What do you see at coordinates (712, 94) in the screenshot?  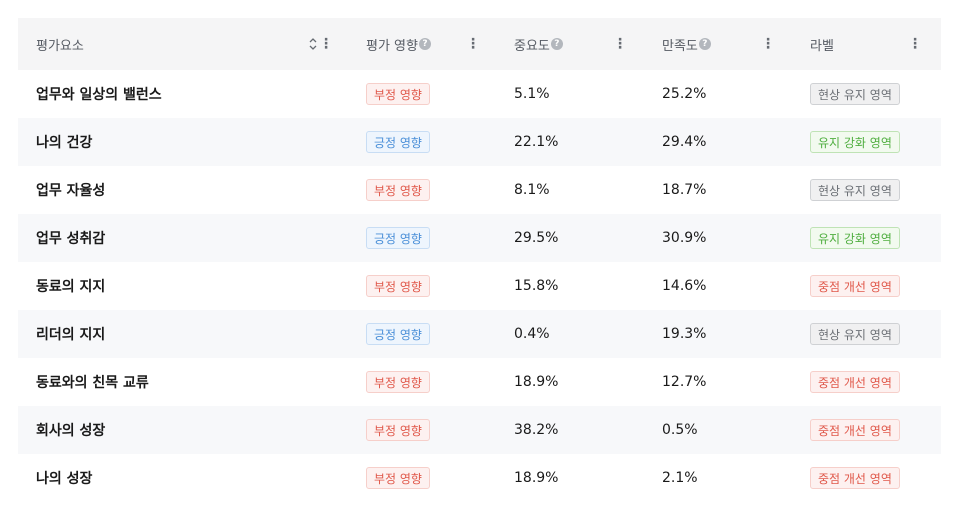 I see `satisfaction-value-cell: 25.2%` at bounding box center [712, 94].